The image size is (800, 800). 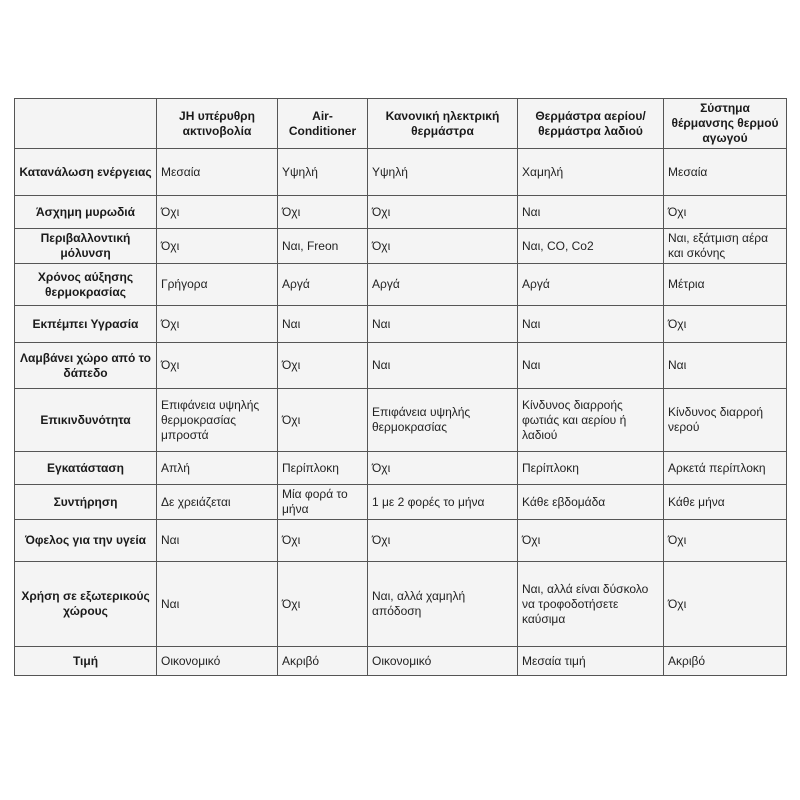 I want to click on table-cell: Χαμηλή, so click(x=590, y=172).